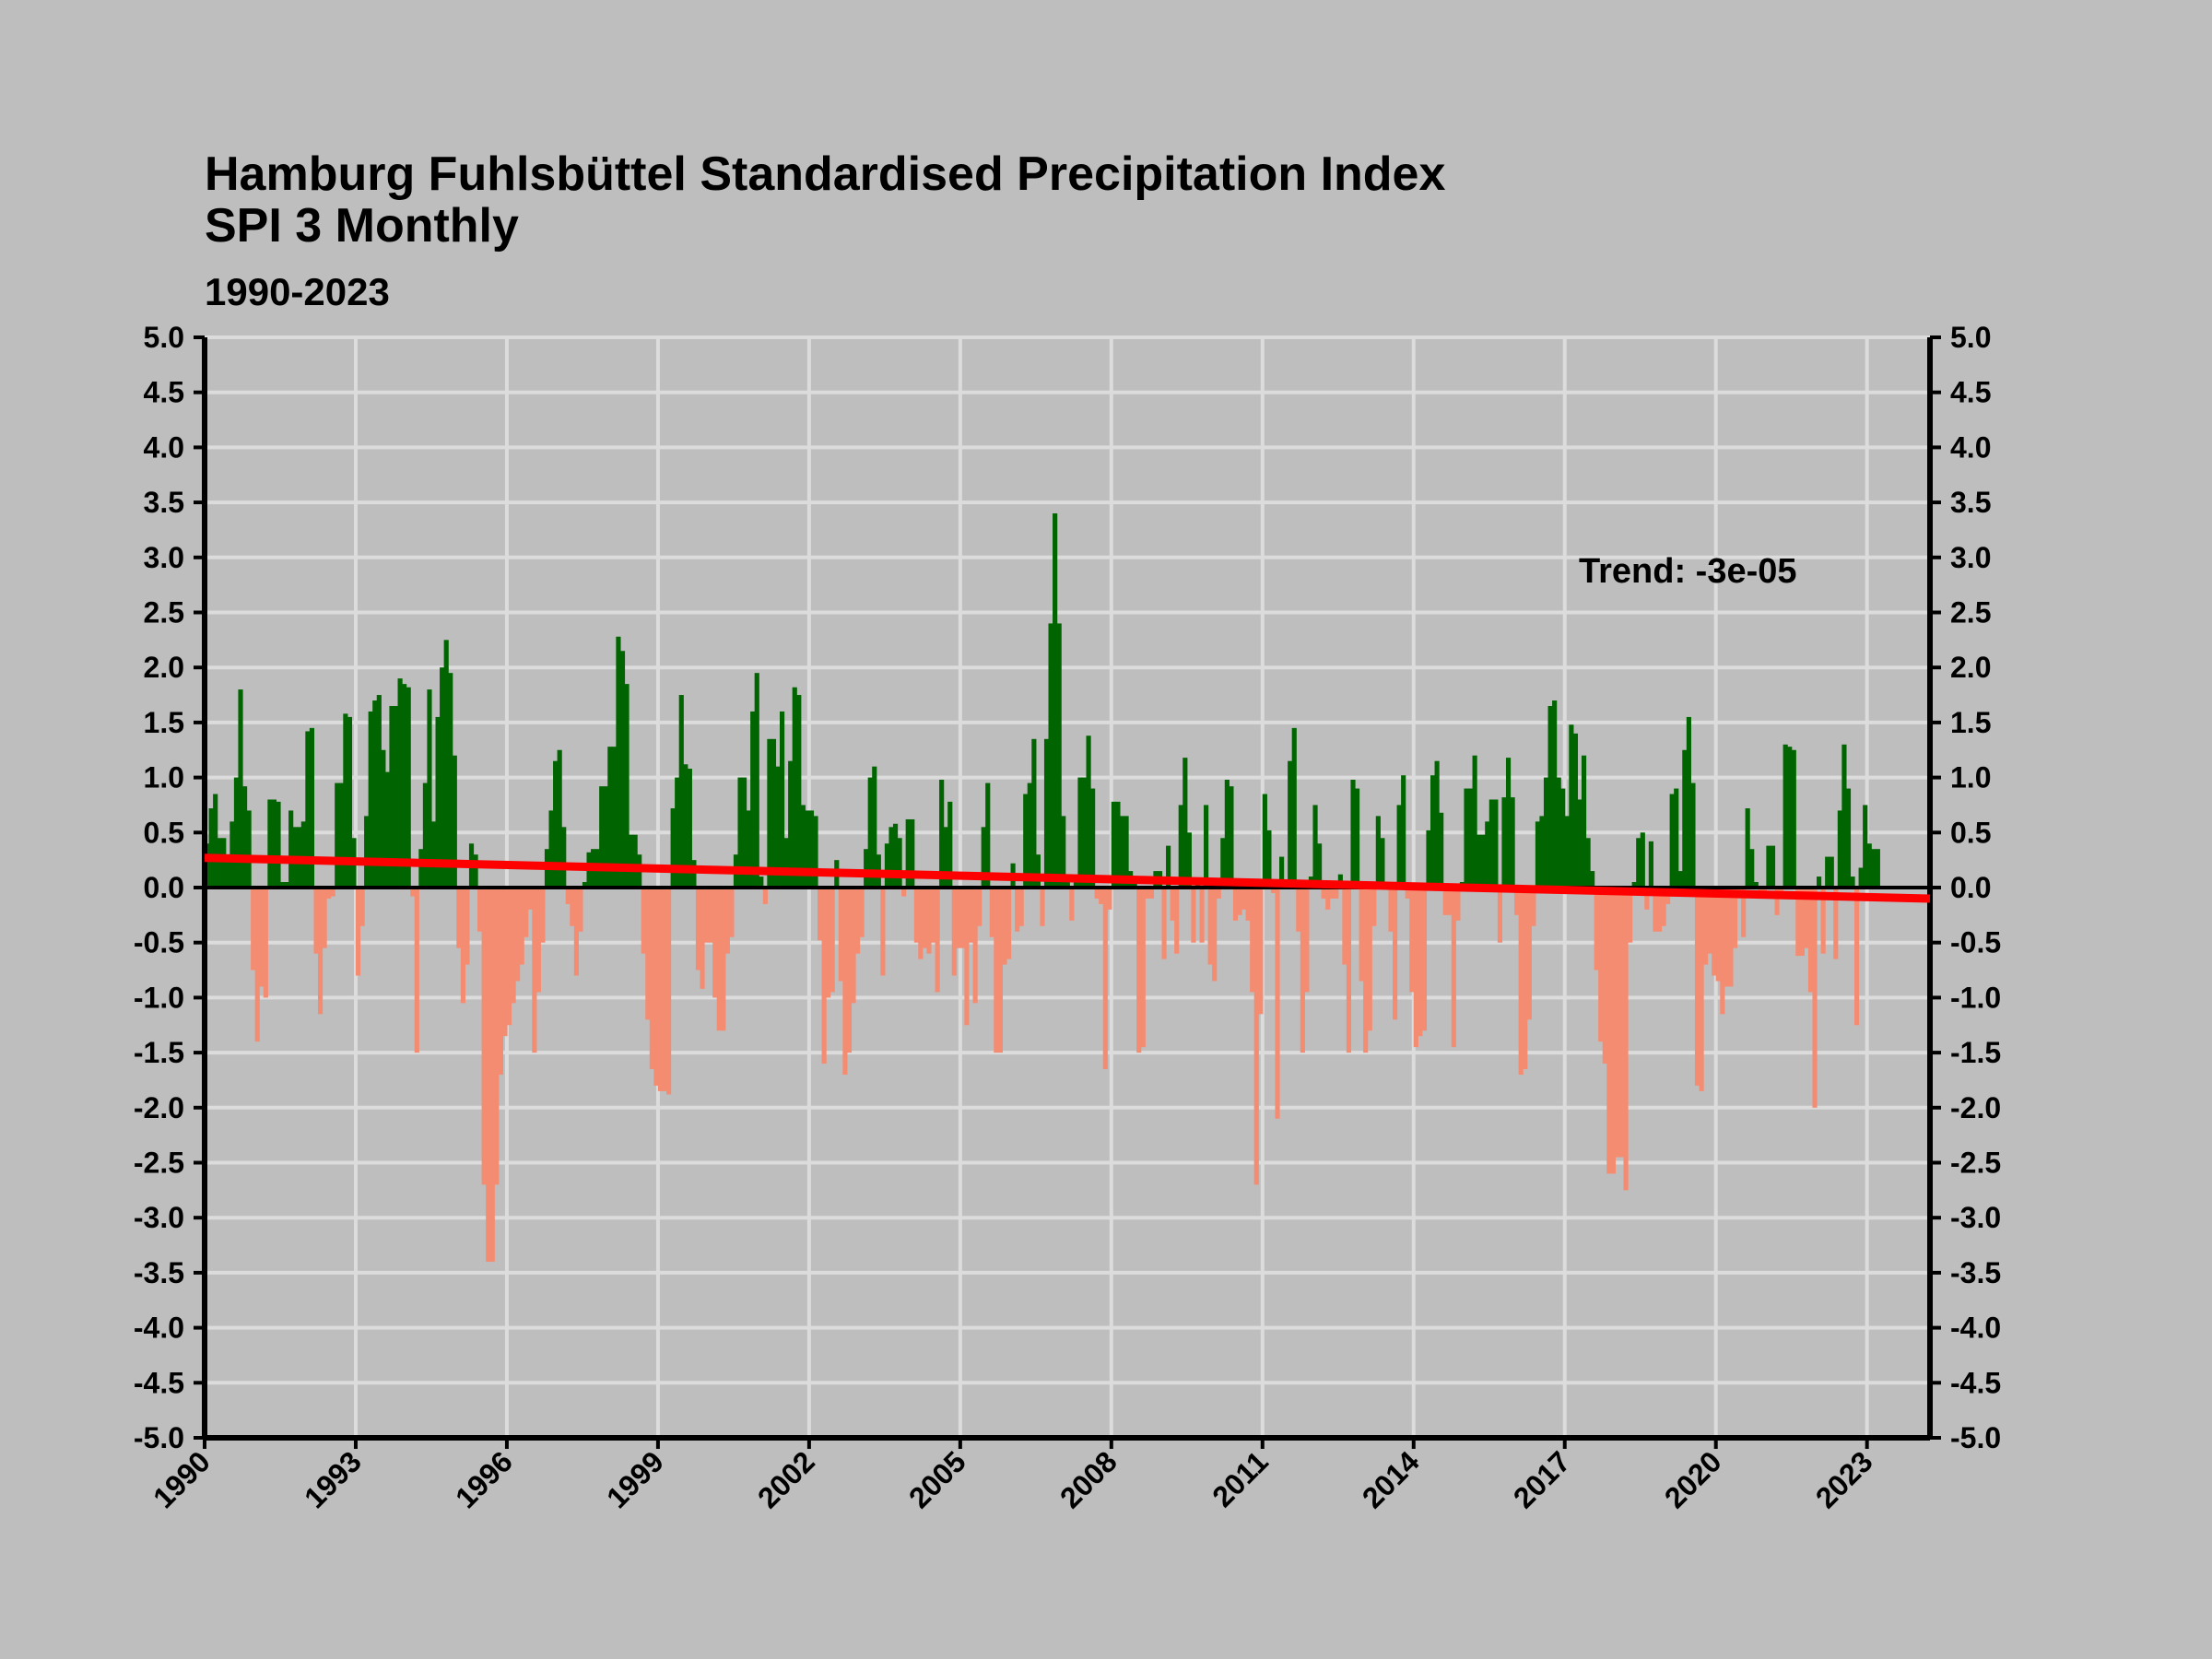  Describe the element at coordinates (1975, 1382) in the screenshot. I see `y-tick-label-right: -4.5` at that location.